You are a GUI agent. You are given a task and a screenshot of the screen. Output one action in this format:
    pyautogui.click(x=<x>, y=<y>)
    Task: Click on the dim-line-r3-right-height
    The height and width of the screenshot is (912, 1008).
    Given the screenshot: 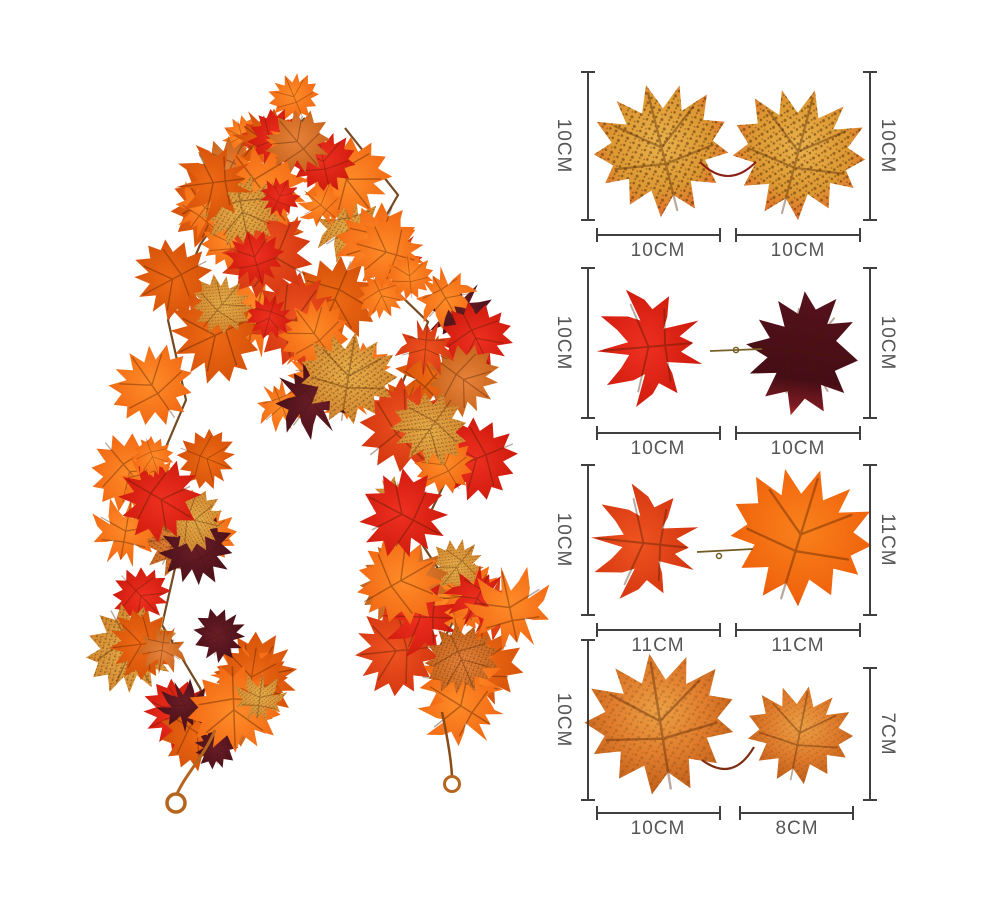 What is the action you would take?
    pyautogui.click(x=870, y=540)
    